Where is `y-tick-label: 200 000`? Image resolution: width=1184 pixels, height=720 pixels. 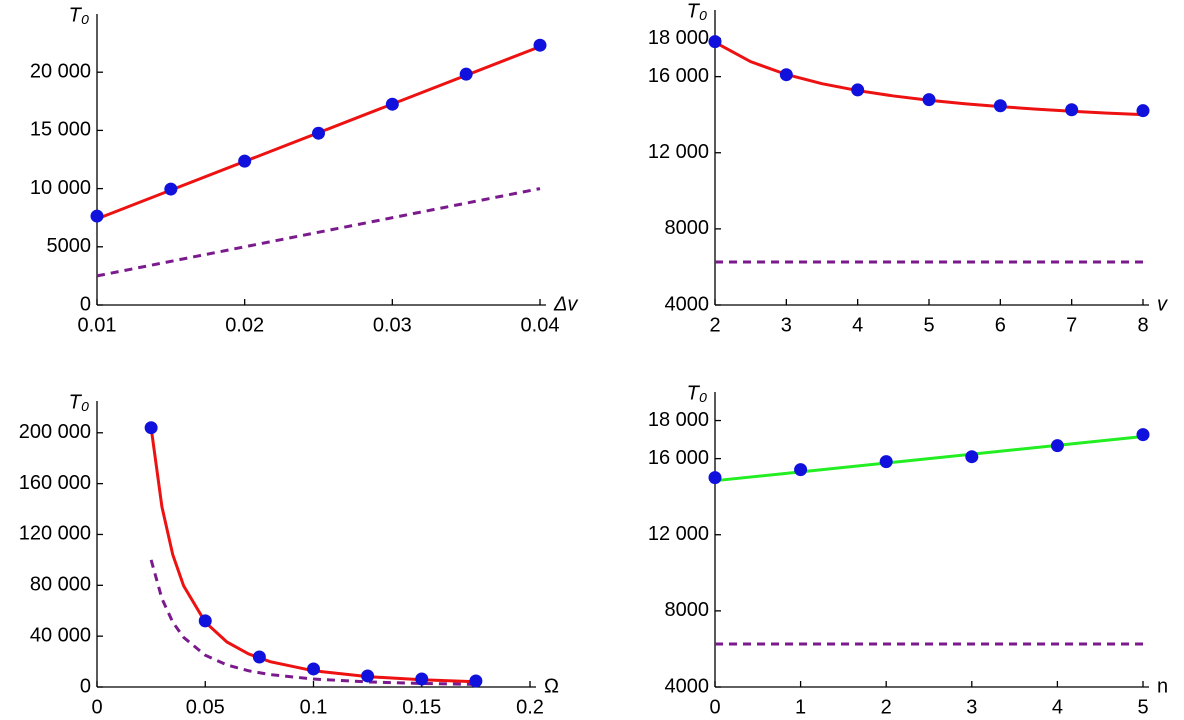 y-tick-label: 200 000 is located at coordinates (55, 432).